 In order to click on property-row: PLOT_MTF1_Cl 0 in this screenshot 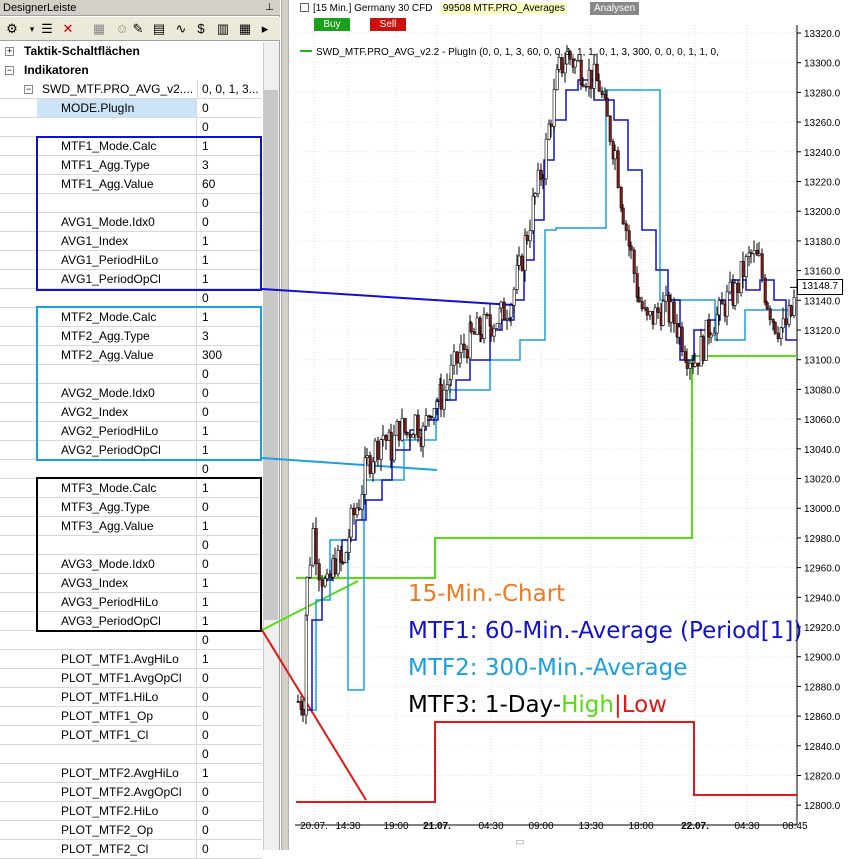, I will do `click(131, 735)`.